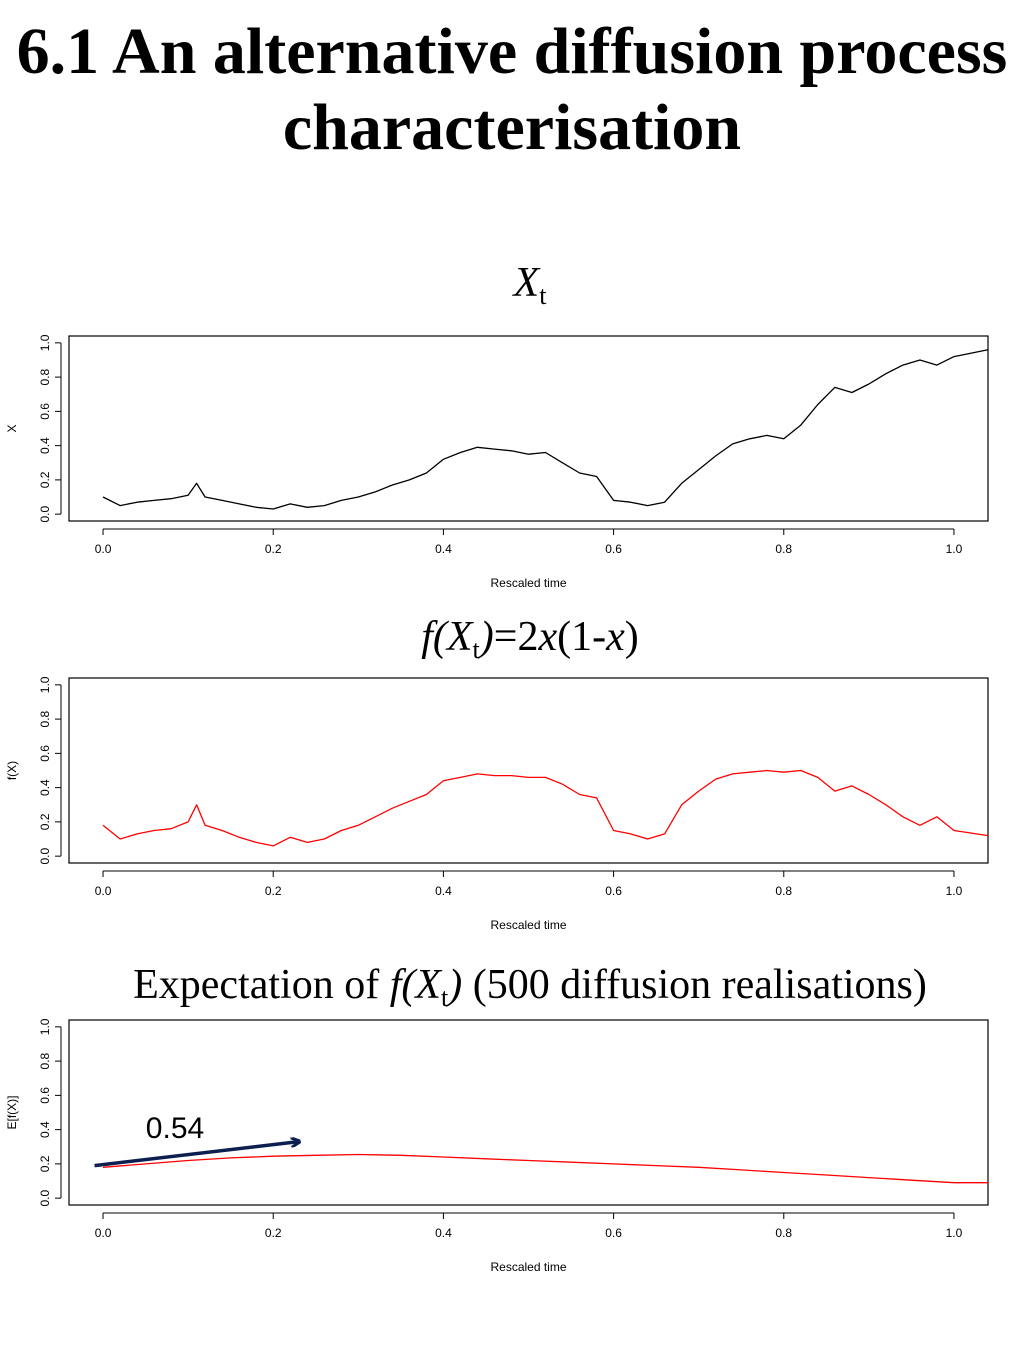 The width and height of the screenshot is (1024, 1365). Describe the element at coordinates (526, 283) in the screenshot. I see `title-symbol: X` at that location.